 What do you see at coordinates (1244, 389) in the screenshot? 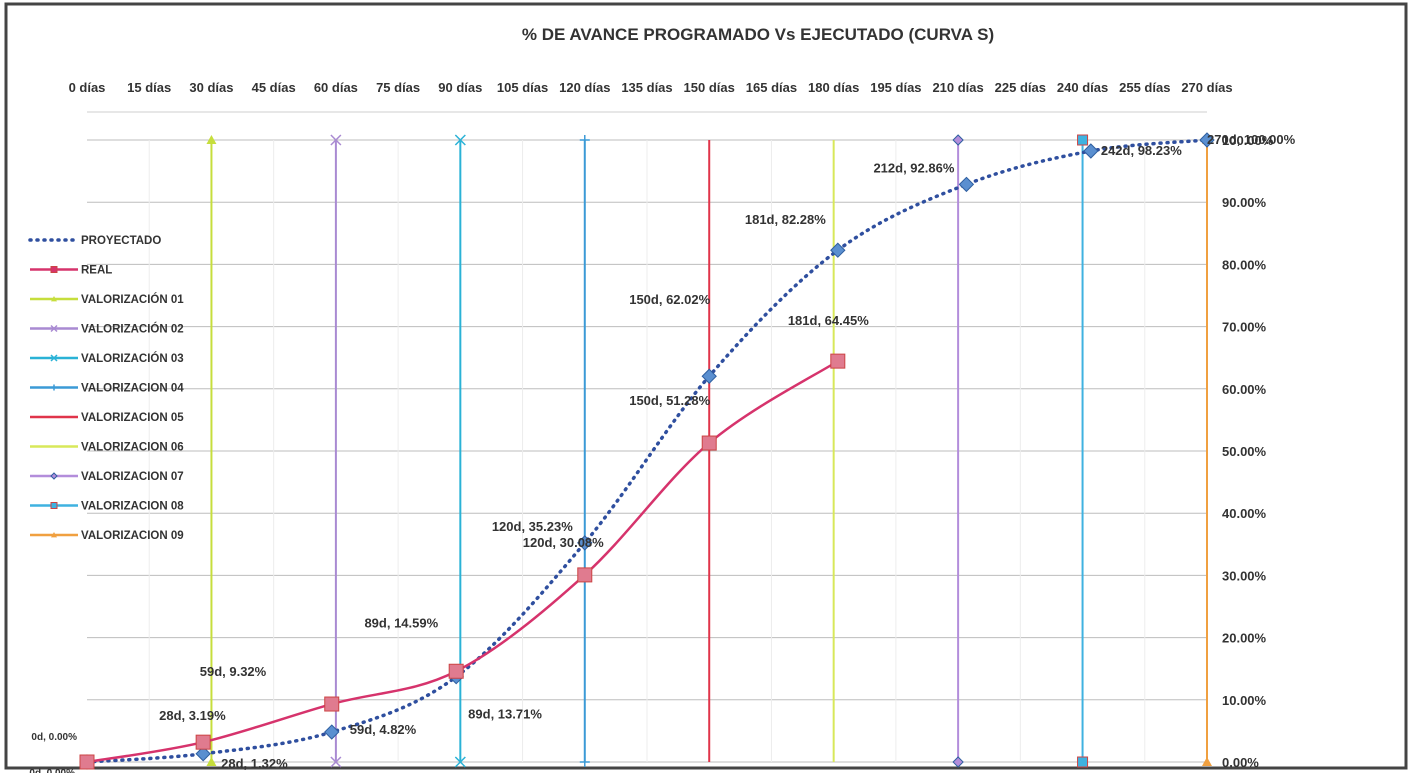
I see `y-tick-label: 60.00%` at bounding box center [1244, 389].